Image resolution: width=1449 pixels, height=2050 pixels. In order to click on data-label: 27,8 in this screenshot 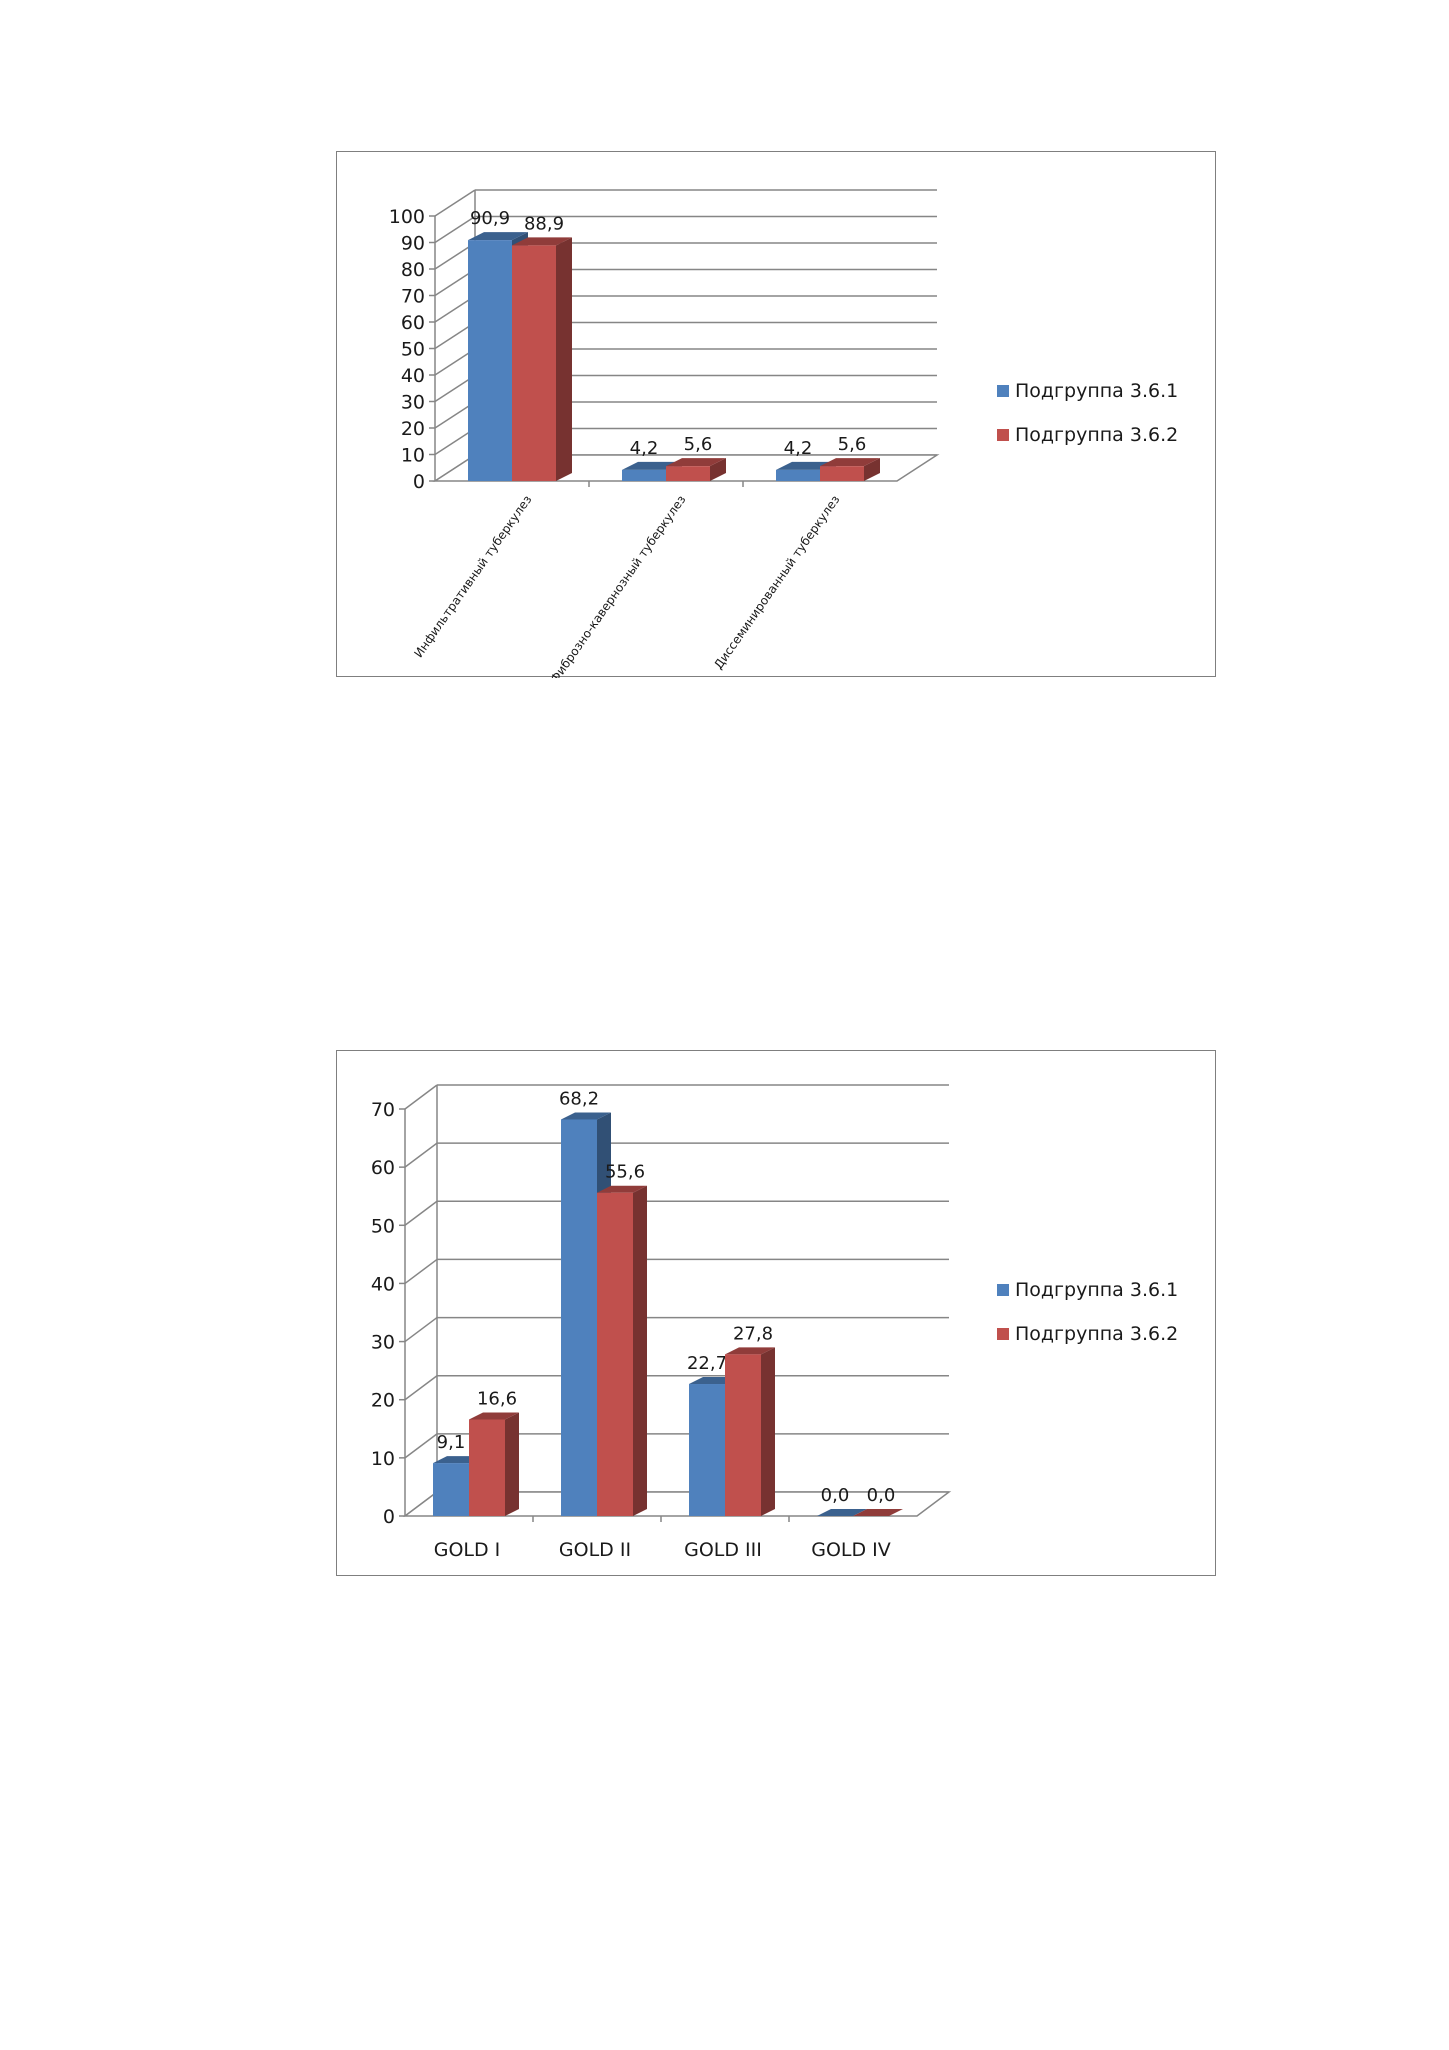, I will do `click(753, 1333)`.